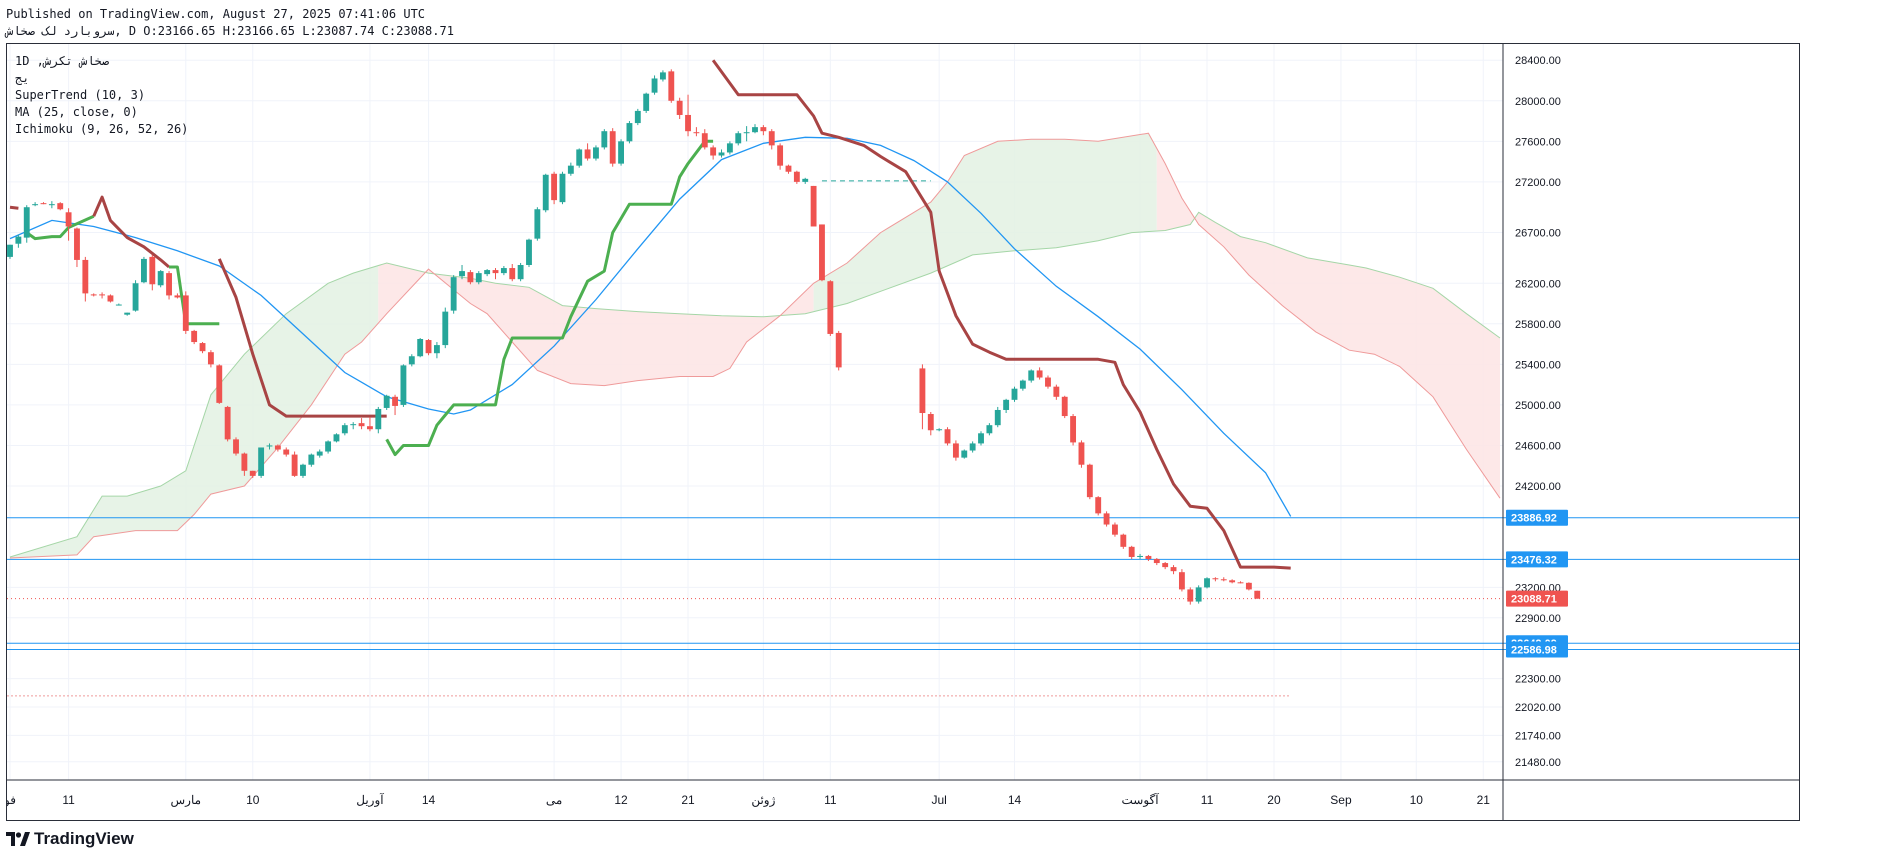  I want to click on price-label-text: 23476.32, so click(1534, 560).